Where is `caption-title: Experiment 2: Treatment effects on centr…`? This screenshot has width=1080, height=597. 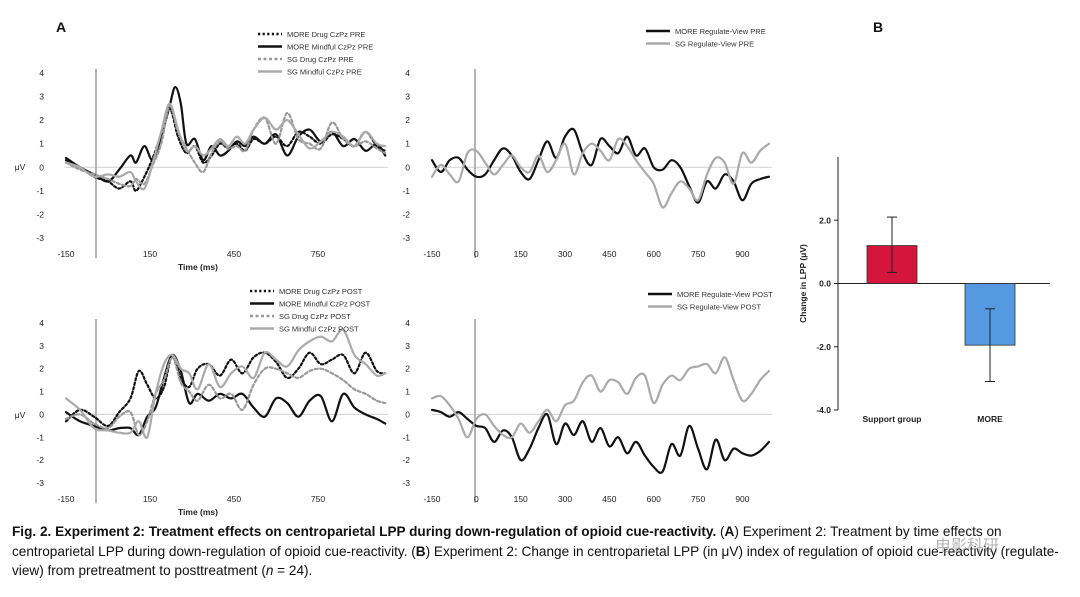
caption-title: Experiment 2: Treatment effects on centr… is located at coordinates (386, 531).